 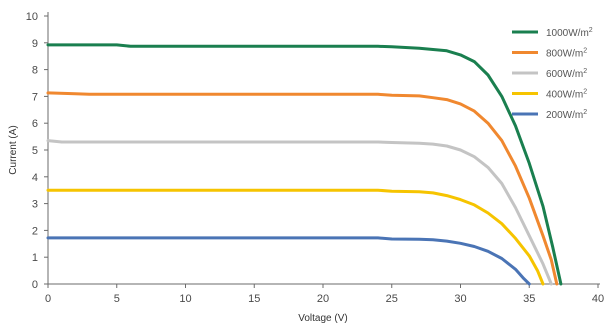 What do you see at coordinates (35, 97) in the screenshot?
I see `y-tick-label: 7` at bounding box center [35, 97].